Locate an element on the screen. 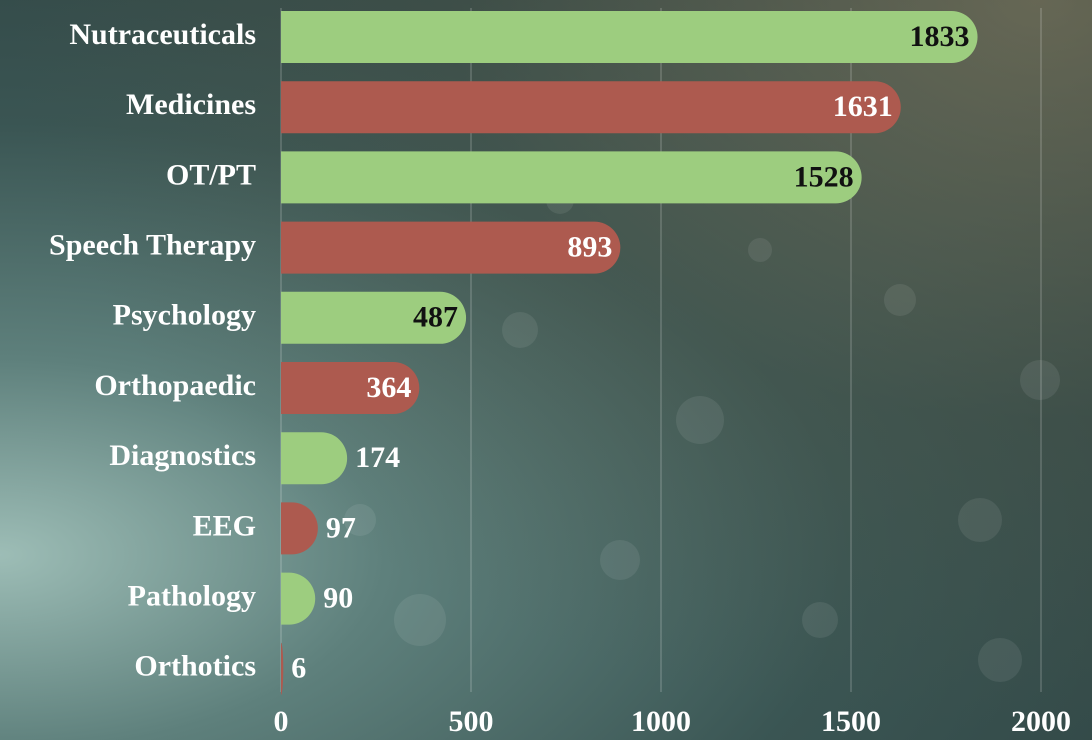  value-label: 6 is located at coordinates (298, 668).